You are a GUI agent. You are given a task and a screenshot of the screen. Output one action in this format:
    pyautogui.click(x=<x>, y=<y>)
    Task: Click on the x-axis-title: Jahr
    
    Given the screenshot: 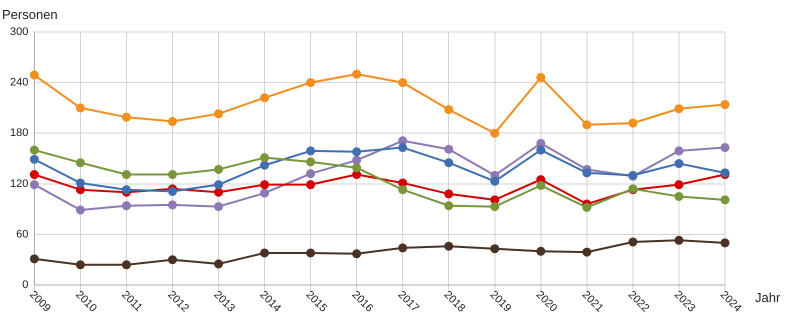 What is the action you would take?
    pyautogui.click(x=768, y=298)
    